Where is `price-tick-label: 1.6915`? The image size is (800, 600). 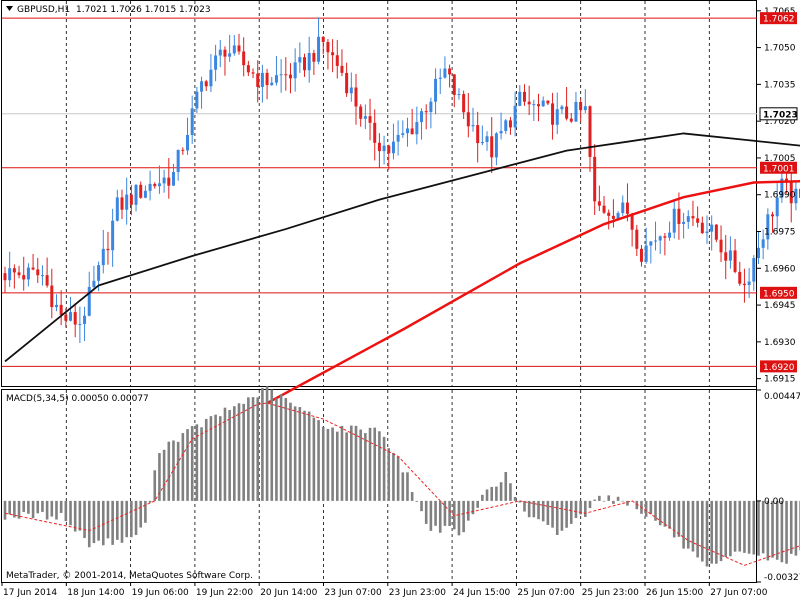 price-tick-label: 1.6915 is located at coordinates (780, 380).